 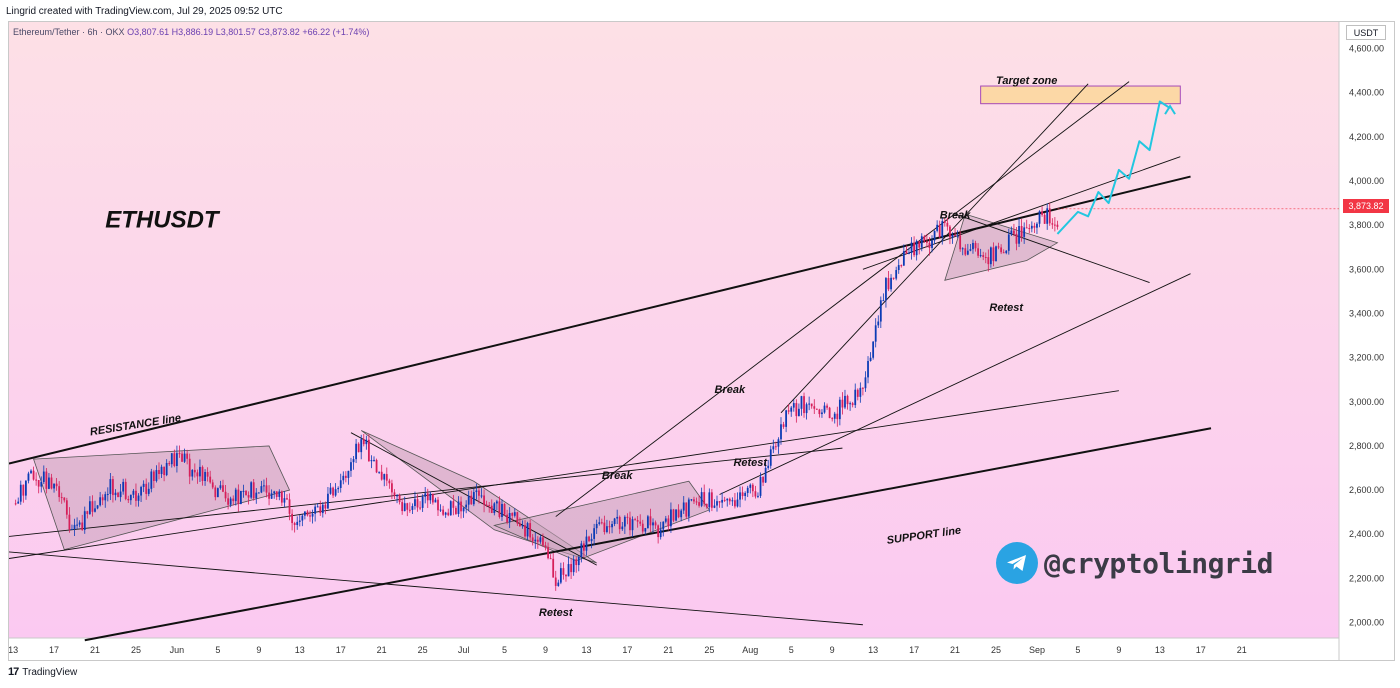 What do you see at coordinates (709, 650) in the screenshot?
I see `time-tick-label: 25` at bounding box center [709, 650].